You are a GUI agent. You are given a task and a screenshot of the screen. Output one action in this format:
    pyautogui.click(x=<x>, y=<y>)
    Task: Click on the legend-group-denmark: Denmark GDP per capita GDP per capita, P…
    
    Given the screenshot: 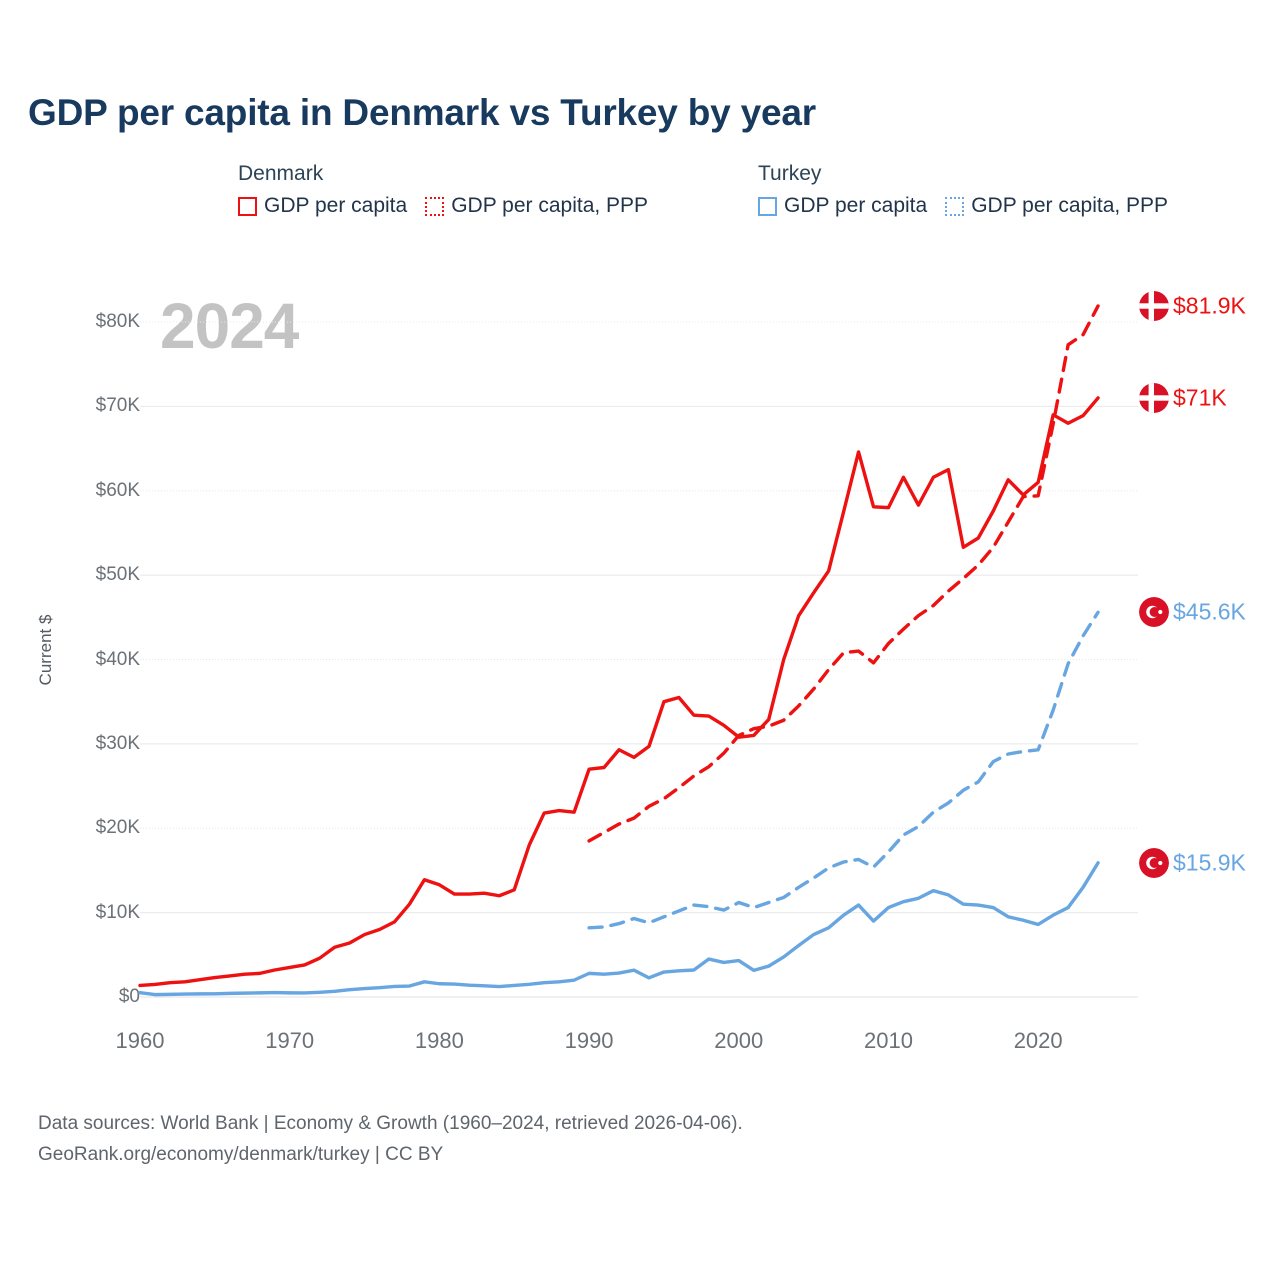 What is the action you would take?
    pyautogui.click(x=452, y=190)
    